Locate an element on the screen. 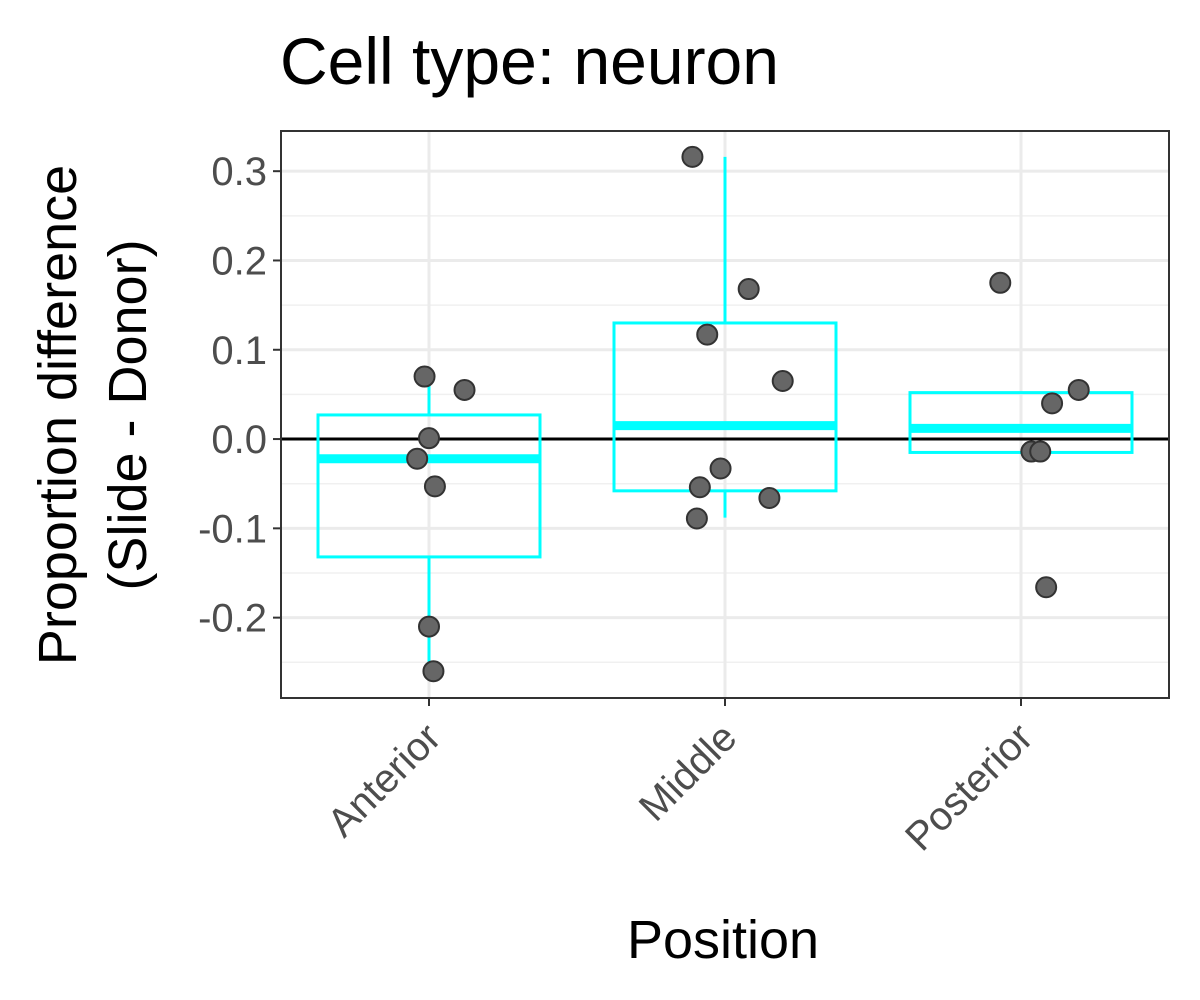 The image size is (1200, 1000). y-tick-label: -0.2 is located at coordinates (232, 619).